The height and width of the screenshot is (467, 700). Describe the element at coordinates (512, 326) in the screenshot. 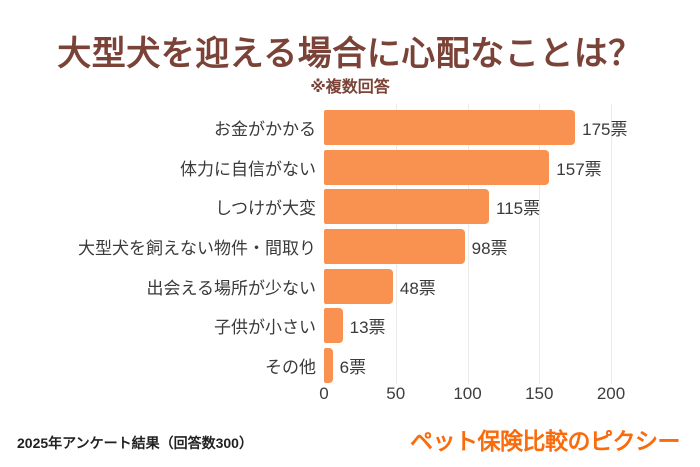

I see `bar-track: 13票` at that location.